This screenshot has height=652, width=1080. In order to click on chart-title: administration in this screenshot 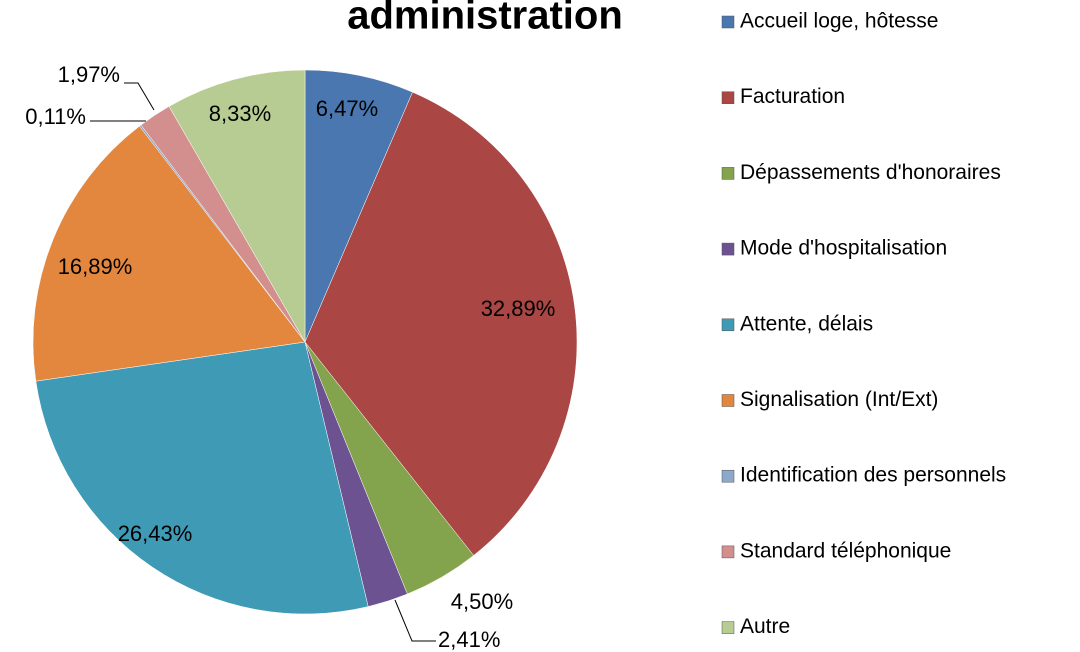, I will do `click(485, 19)`.